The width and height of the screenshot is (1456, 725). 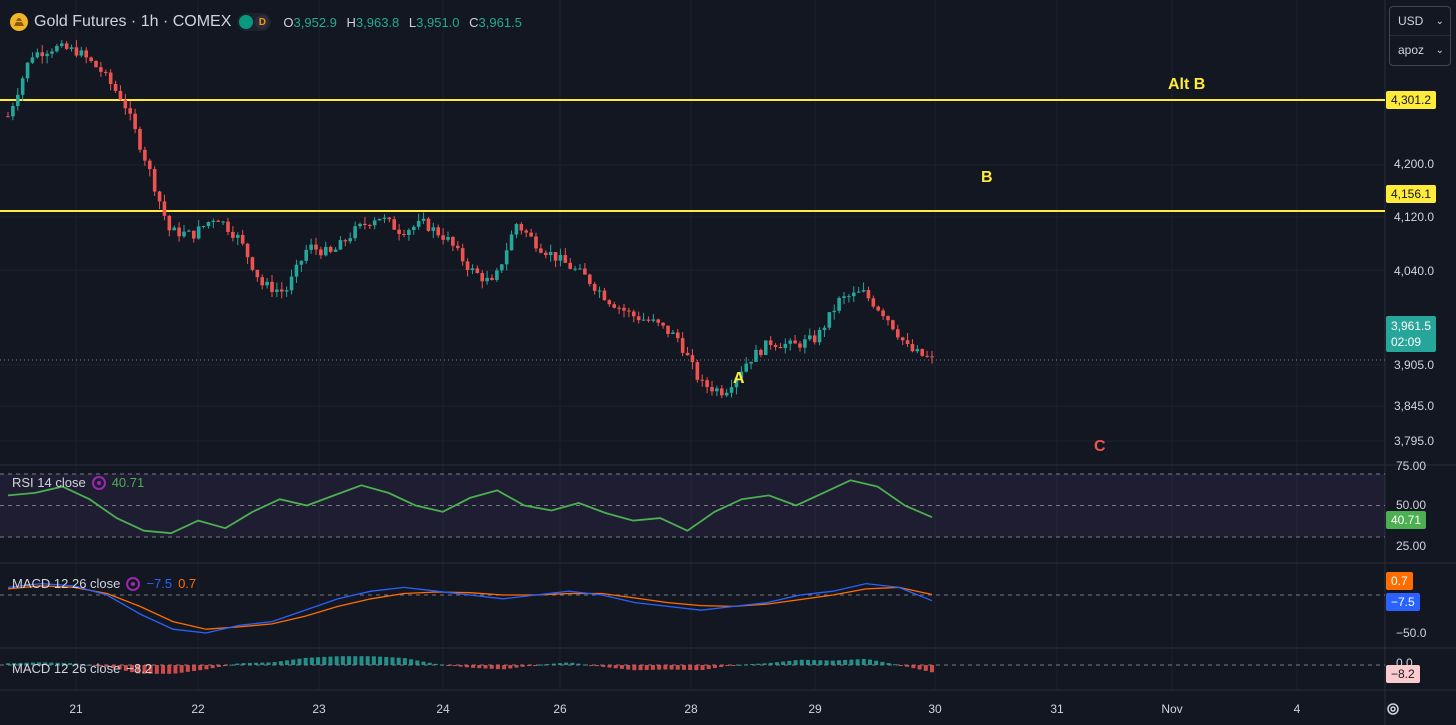 I want to click on unit-select: apoz ⌄, so click(x=1420, y=49).